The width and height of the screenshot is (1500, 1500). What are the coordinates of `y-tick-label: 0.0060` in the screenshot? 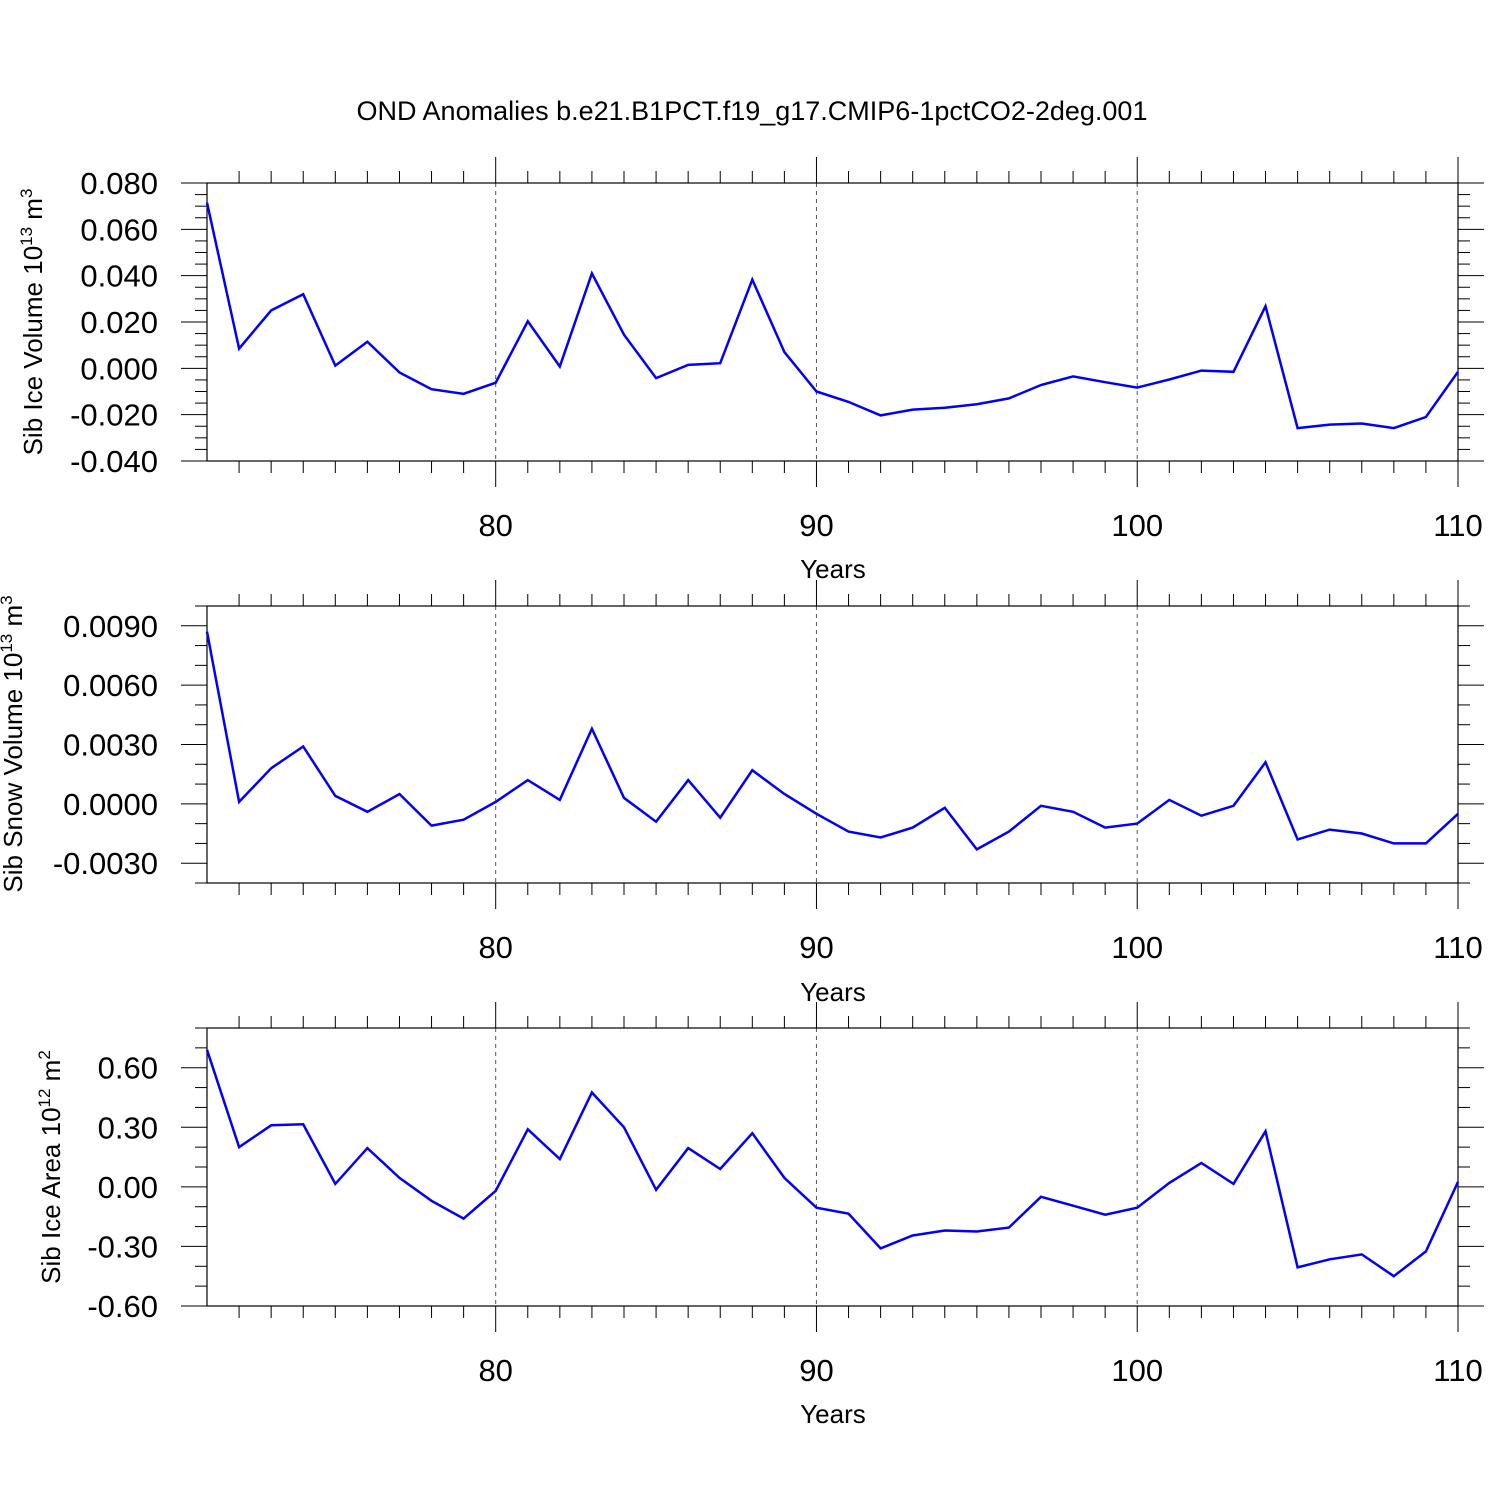 It's located at (110, 685).